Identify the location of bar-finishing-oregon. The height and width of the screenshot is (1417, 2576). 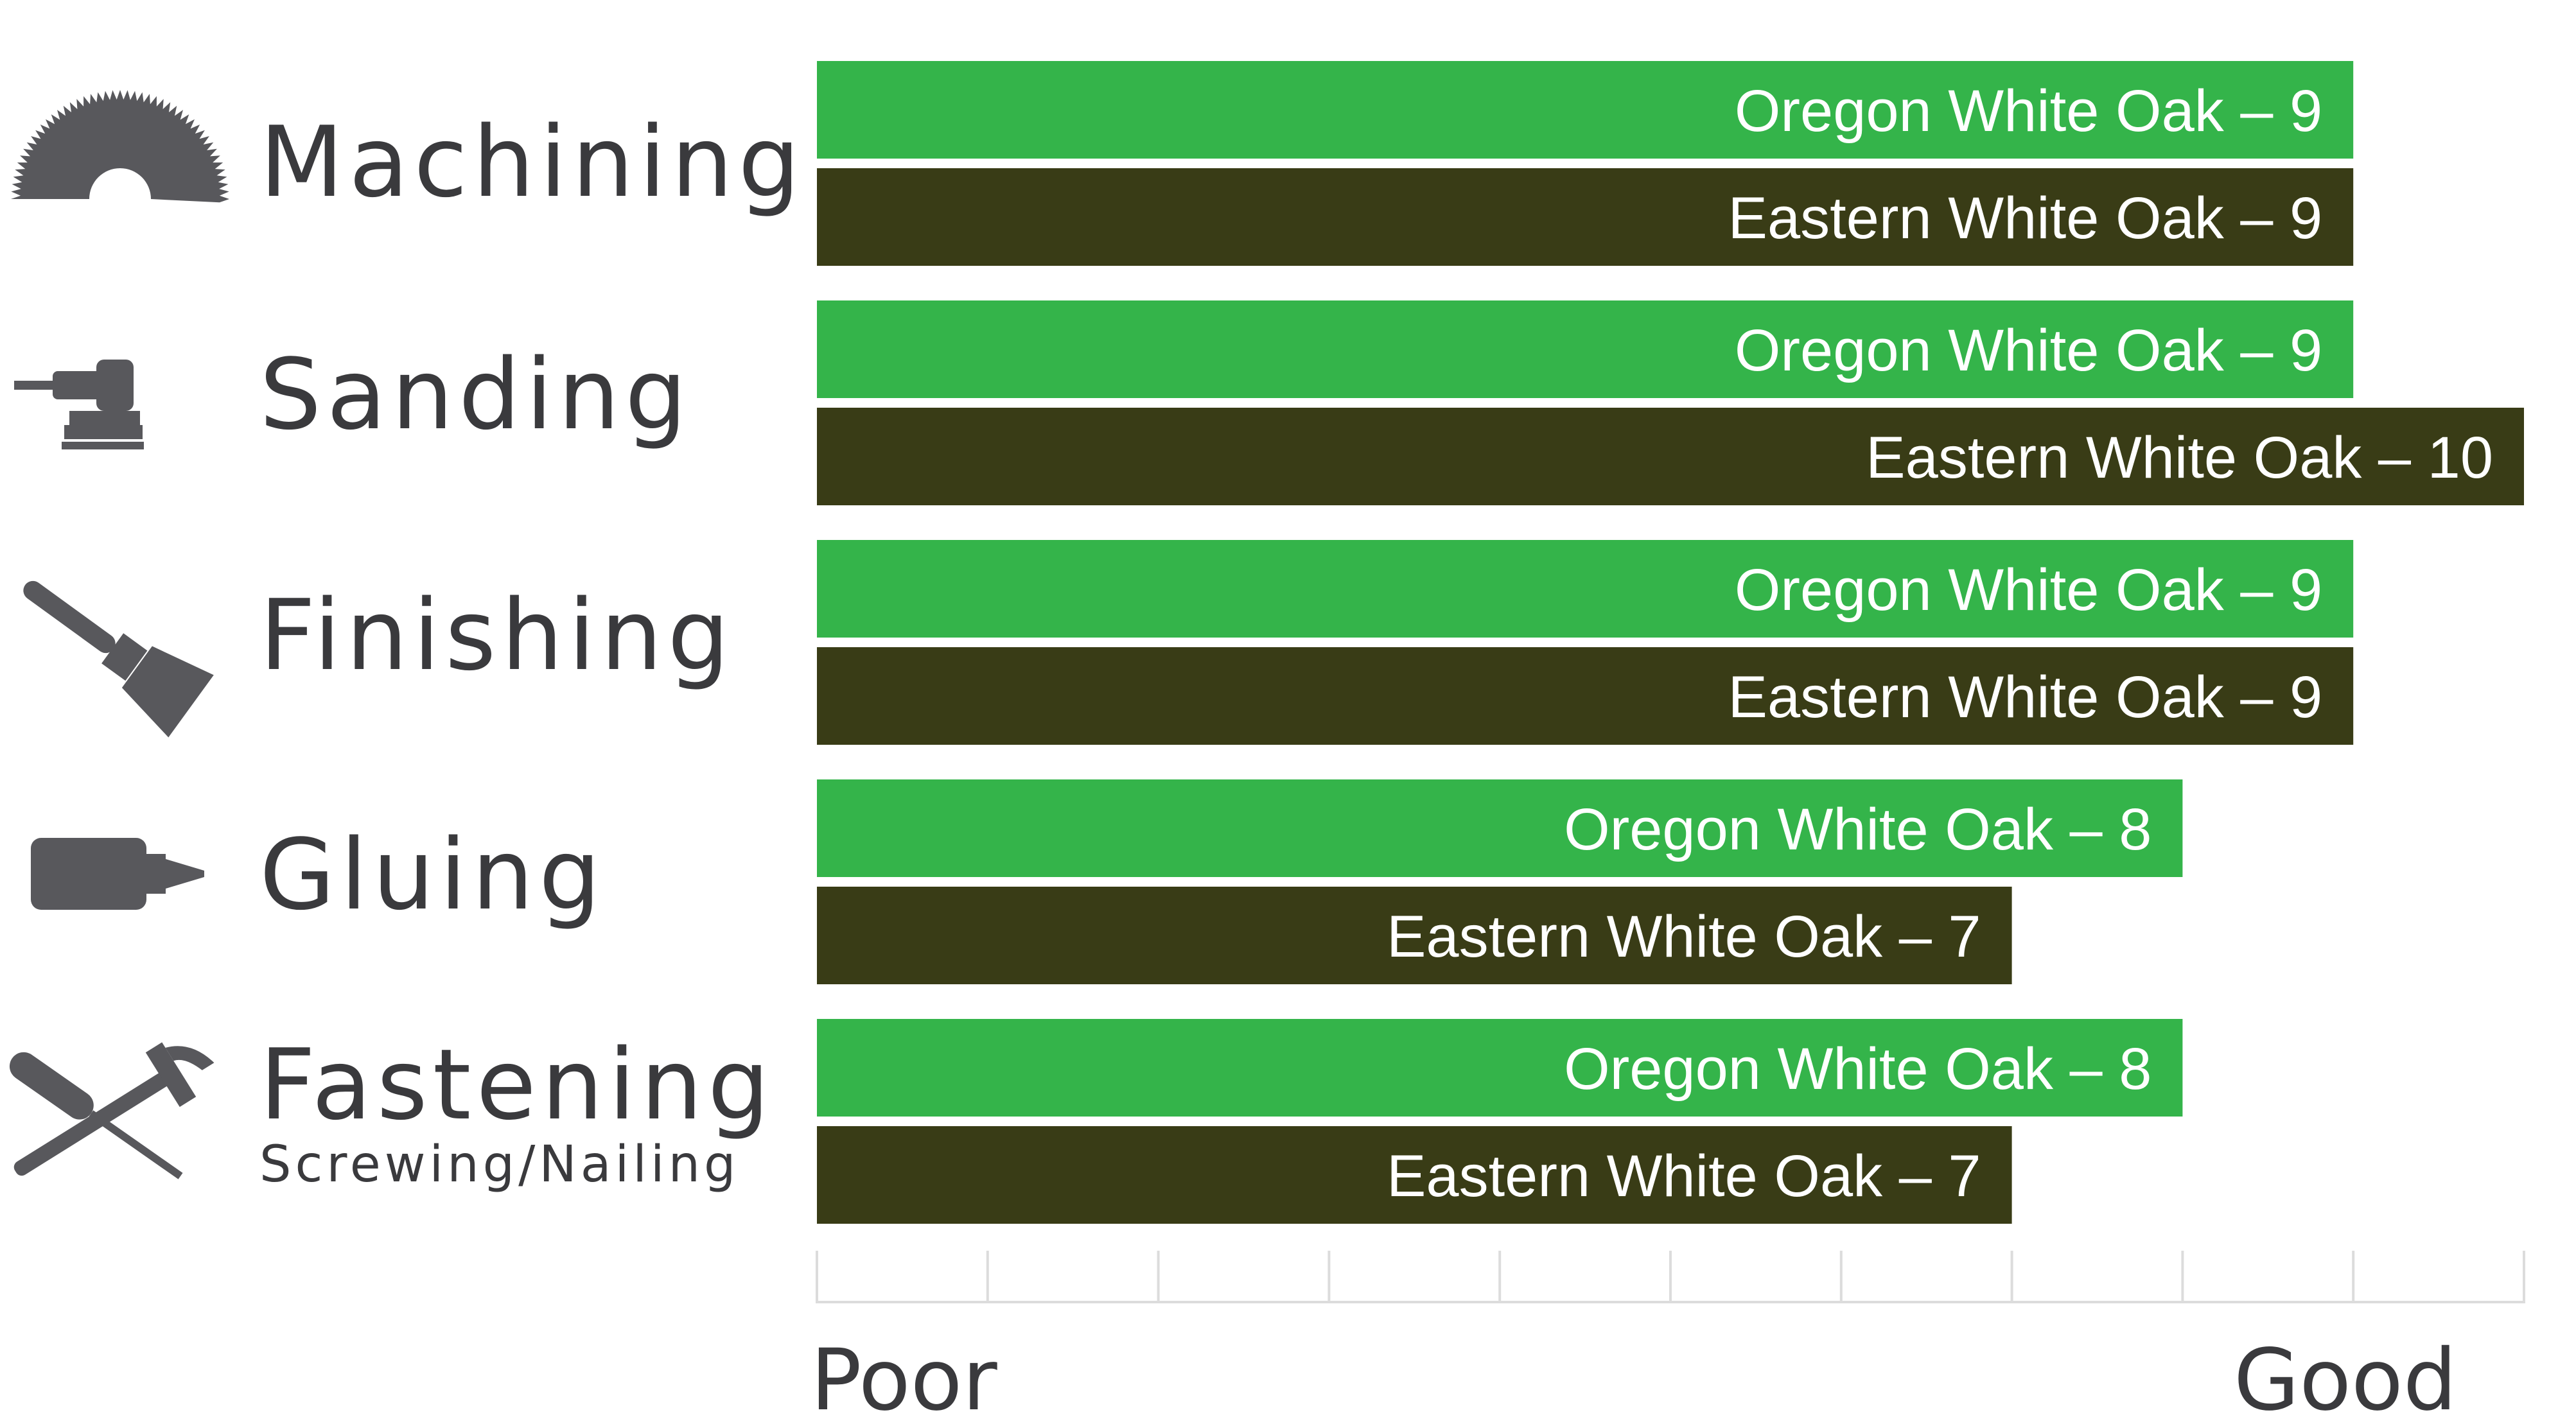
(1585, 589).